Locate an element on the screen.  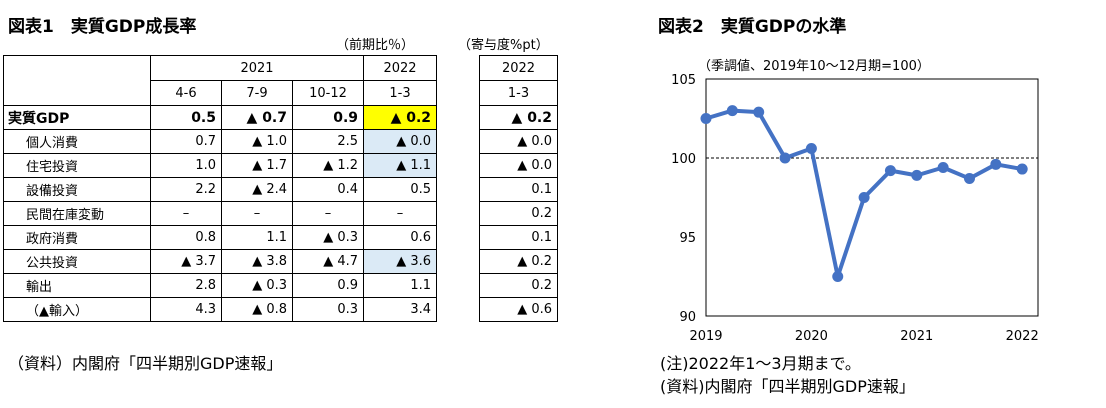
year-header-2021: 2021 is located at coordinates (257, 68).